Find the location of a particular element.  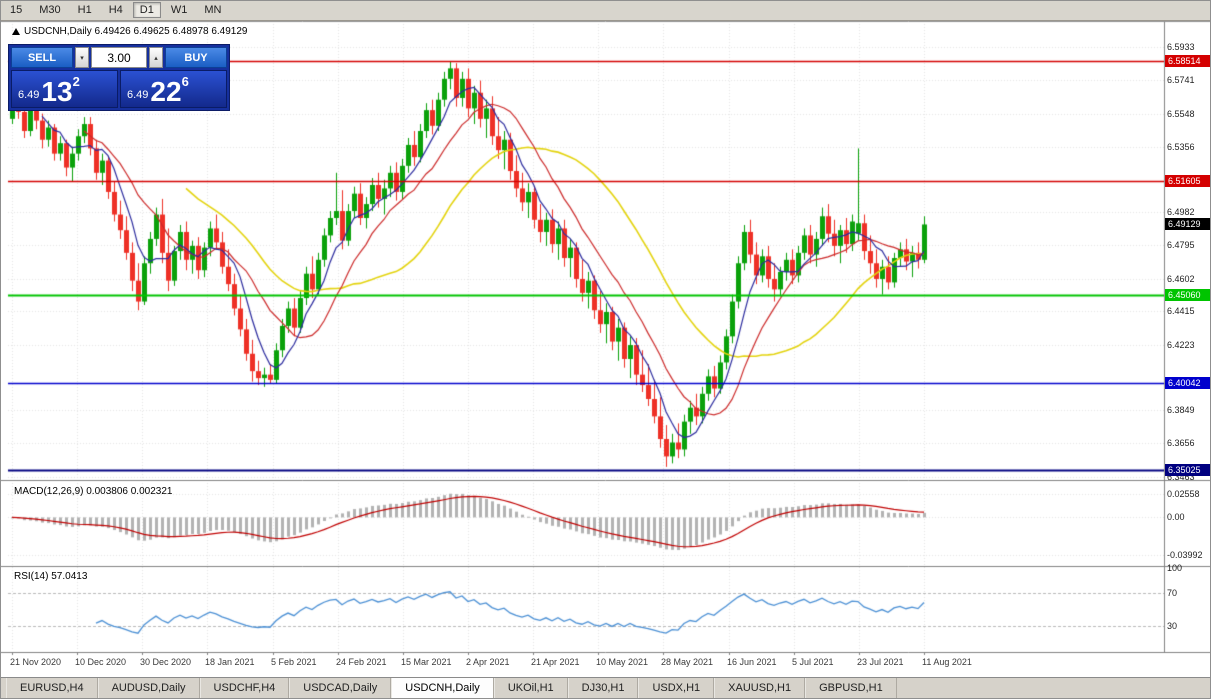

ask-price-sup: 6 is located at coordinates (185, 81).